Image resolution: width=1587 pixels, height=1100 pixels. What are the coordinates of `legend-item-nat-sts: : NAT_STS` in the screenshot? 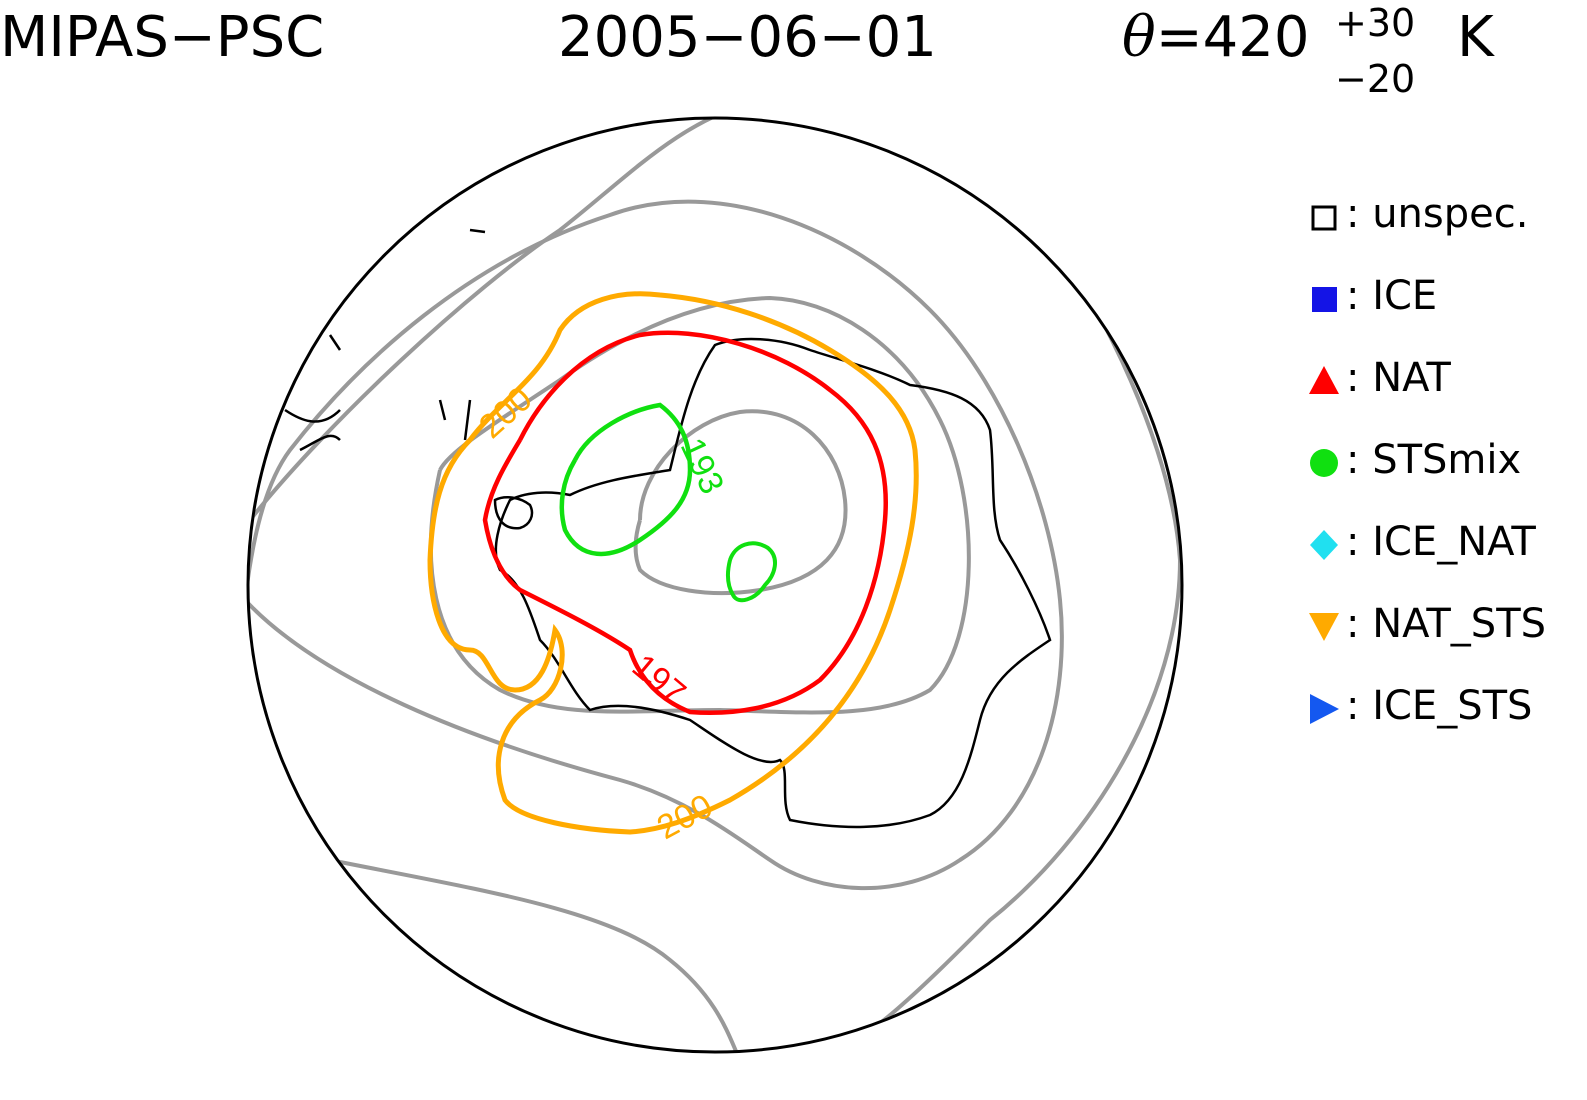 It's located at (1447, 624).